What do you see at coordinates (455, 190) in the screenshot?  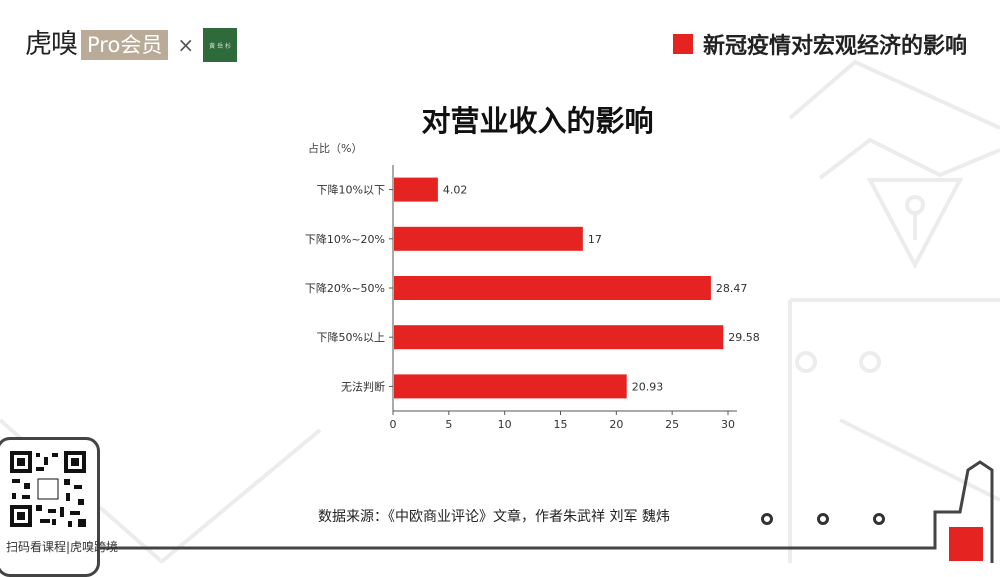 I see `data-label: 4.02` at bounding box center [455, 190].